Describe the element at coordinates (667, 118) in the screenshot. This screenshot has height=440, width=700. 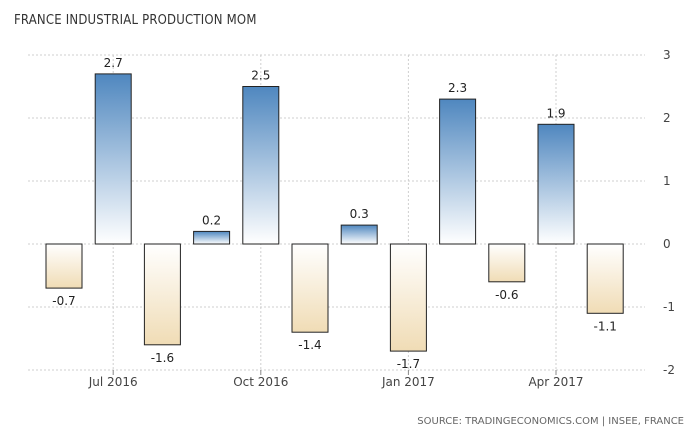
I see `y-tick-label: 2` at that location.